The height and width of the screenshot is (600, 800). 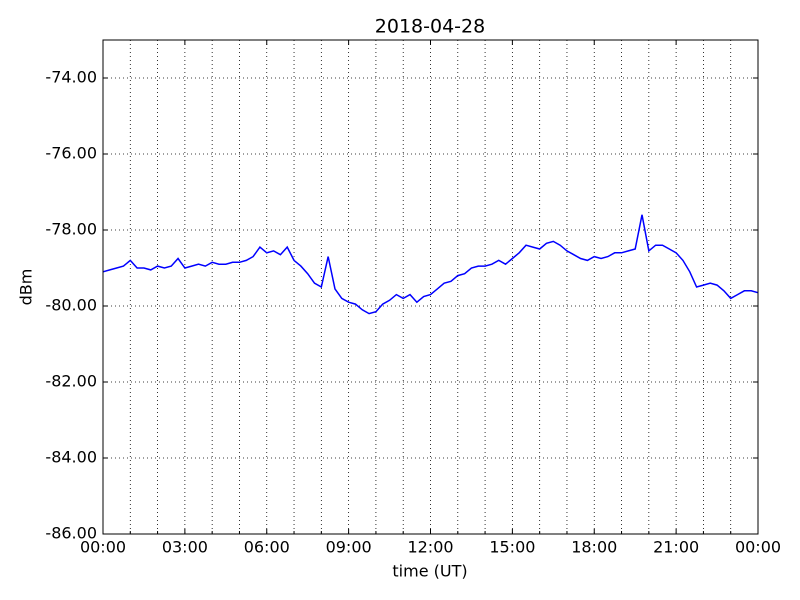 What do you see at coordinates (430, 547) in the screenshot?
I see `x-tick-label: 12:00` at bounding box center [430, 547].